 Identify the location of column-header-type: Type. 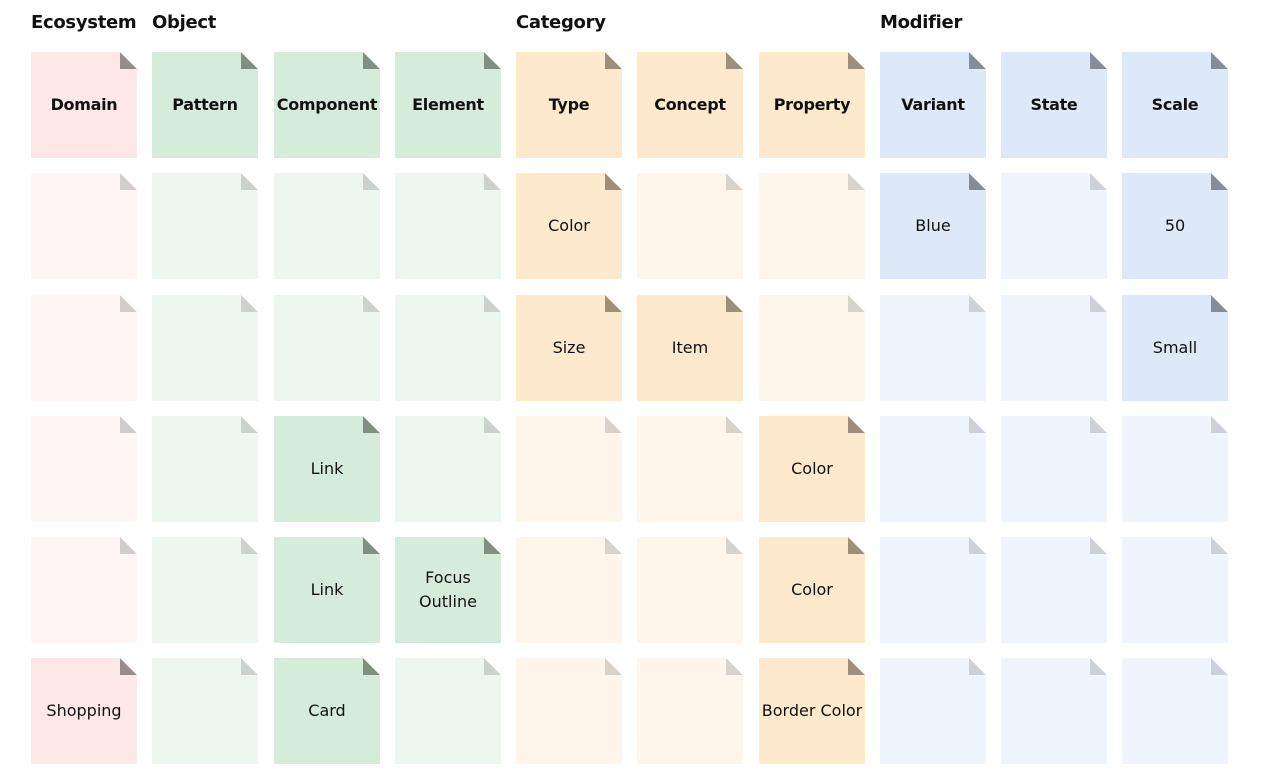
(569, 105).